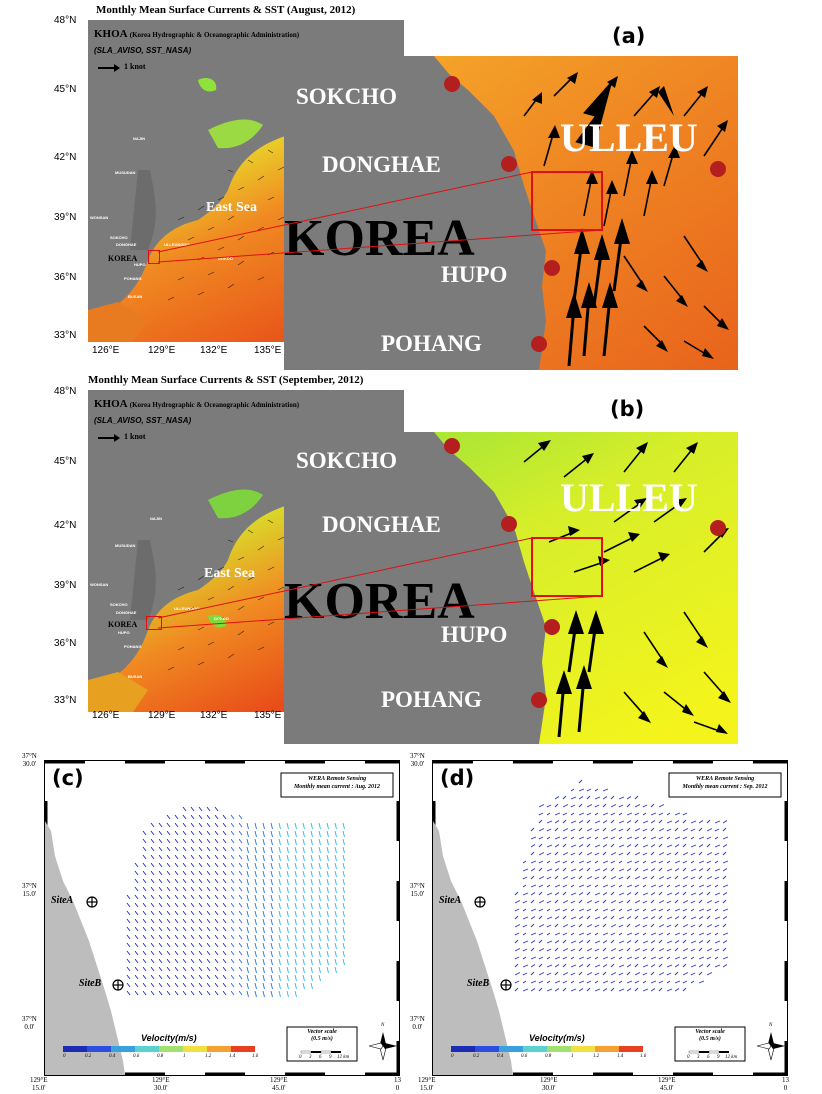 The height and width of the screenshot is (1094, 822). What do you see at coordinates (112, 1056) in the screenshot?
I see `velocity-tick: 0.4` at bounding box center [112, 1056].